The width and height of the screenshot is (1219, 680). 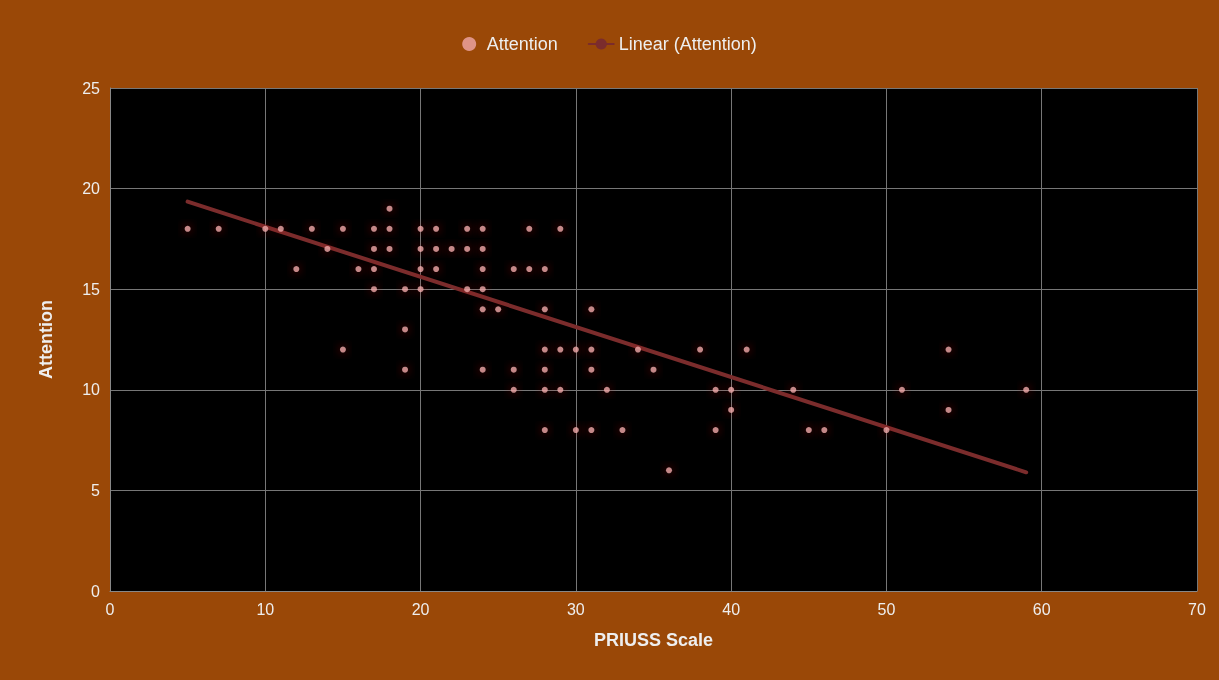 What do you see at coordinates (687, 44) in the screenshot?
I see `legend-label: Linear (Attention)` at bounding box center [687, 44].